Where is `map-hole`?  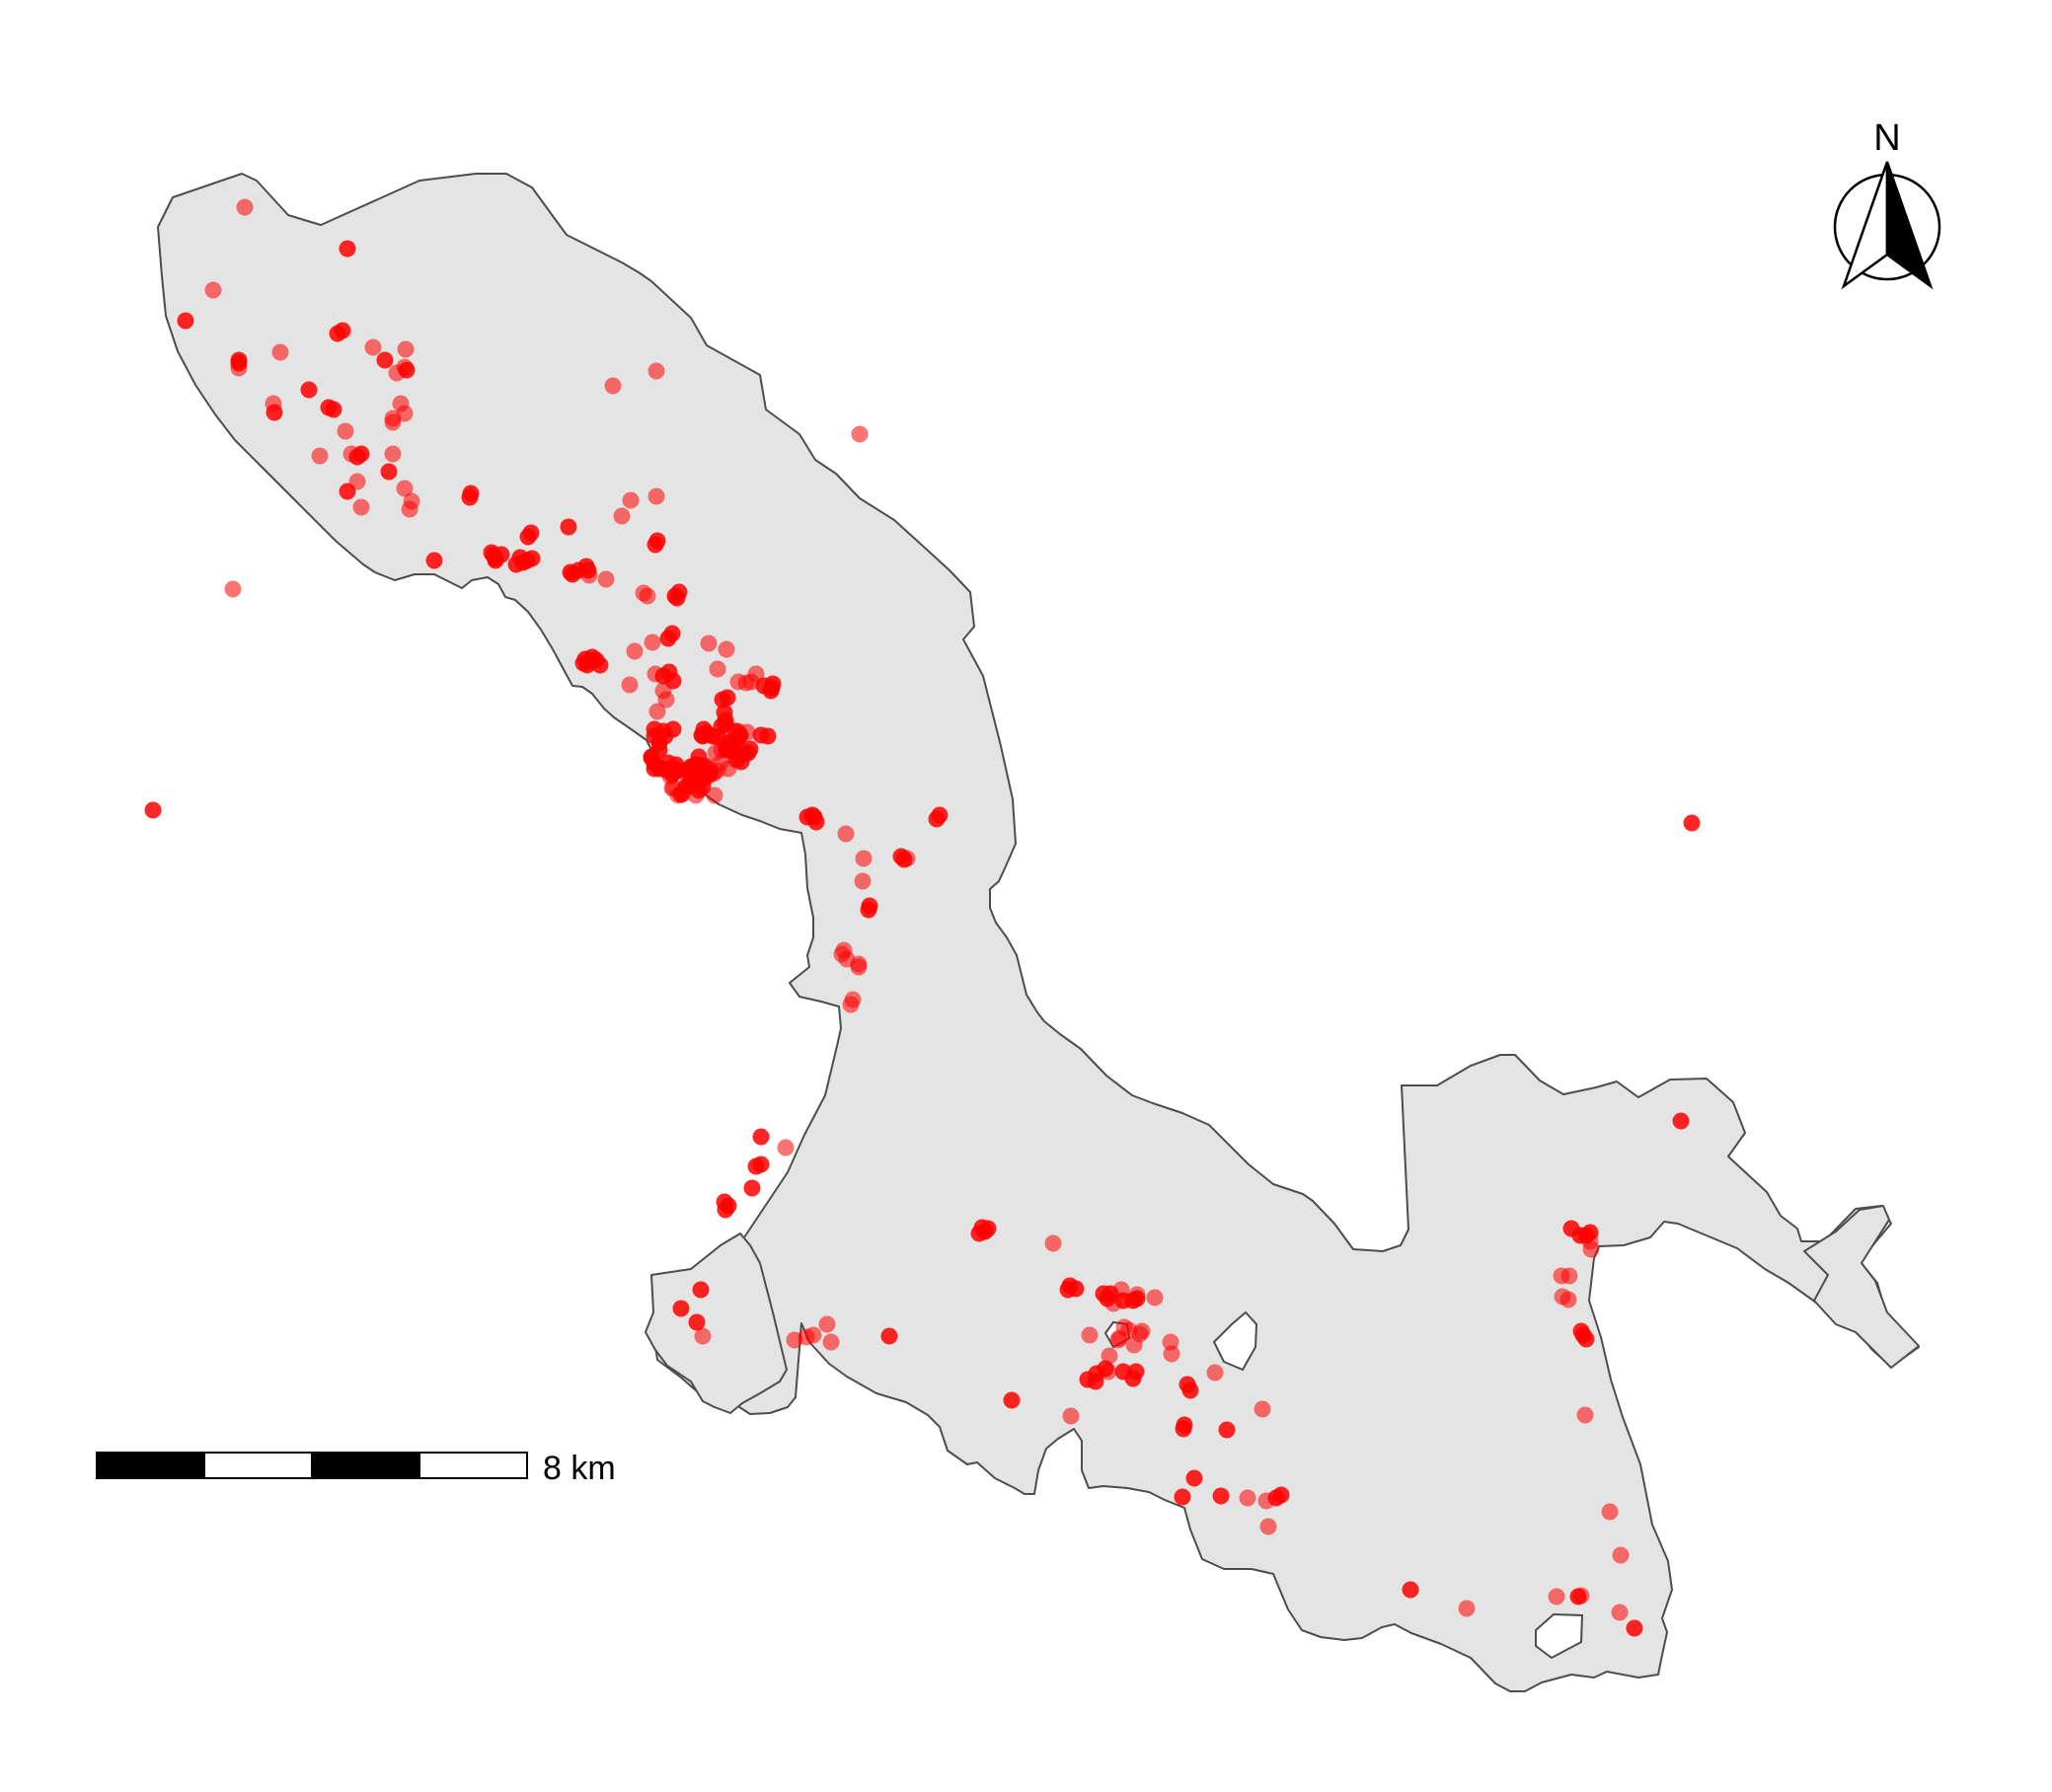
map-hole is located at coordinates (1235, 1341).